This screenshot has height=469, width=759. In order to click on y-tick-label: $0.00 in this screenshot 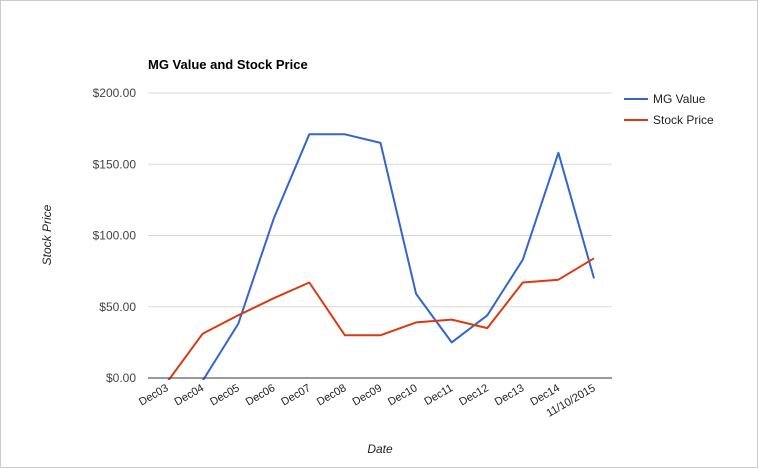, I will do `click(121, 378)`.